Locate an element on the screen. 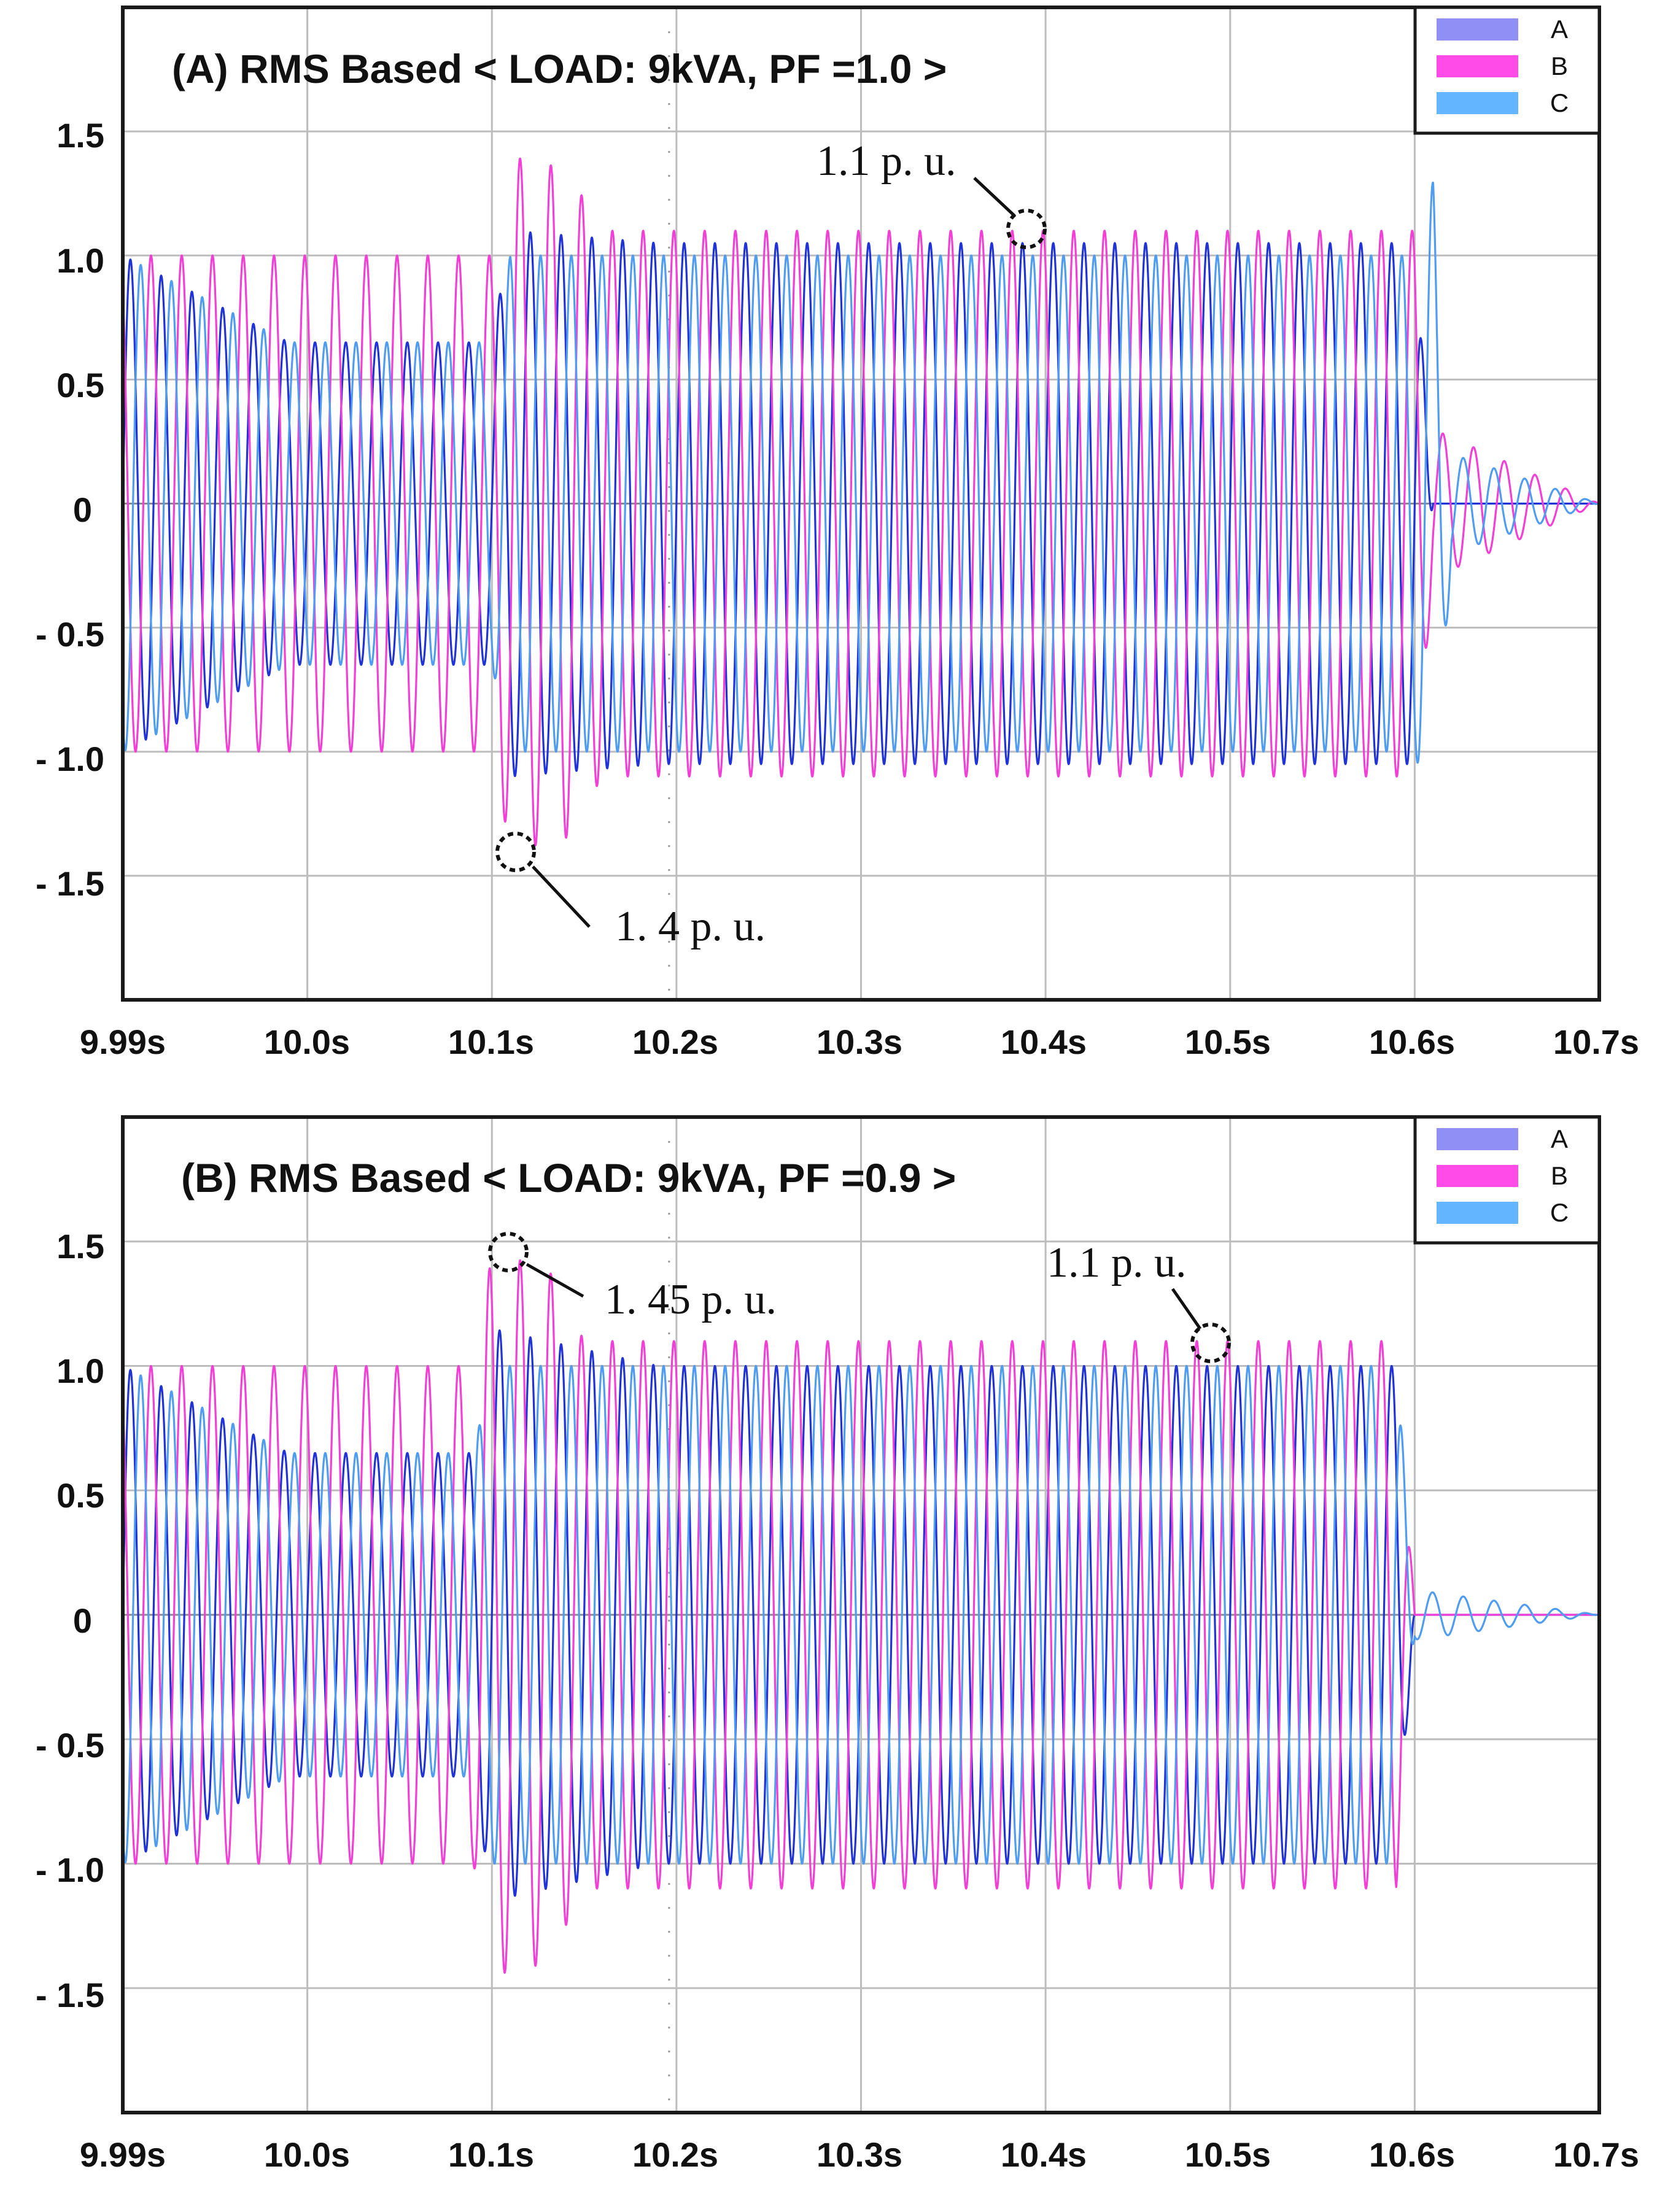 The width and height of the screenshot is (1676, 2212). panel-b-xtick-10.7s: 10.7s is located at coordinates (1596, 2154).